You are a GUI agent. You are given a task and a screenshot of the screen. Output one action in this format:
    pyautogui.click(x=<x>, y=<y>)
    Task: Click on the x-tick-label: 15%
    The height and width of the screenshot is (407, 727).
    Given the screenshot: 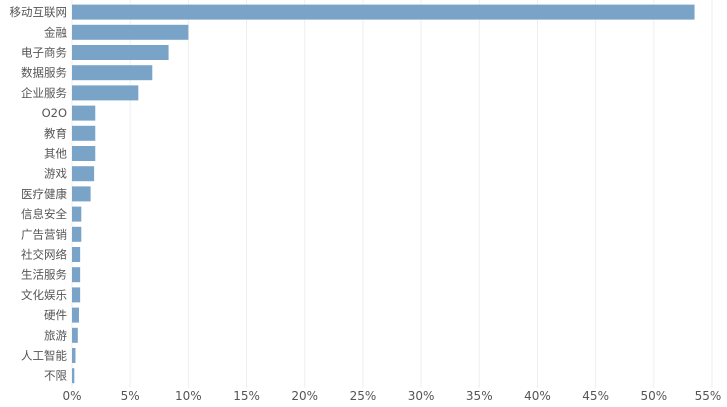 What is the action you would take?
    pyautogui.click(x=246, y=396)
    